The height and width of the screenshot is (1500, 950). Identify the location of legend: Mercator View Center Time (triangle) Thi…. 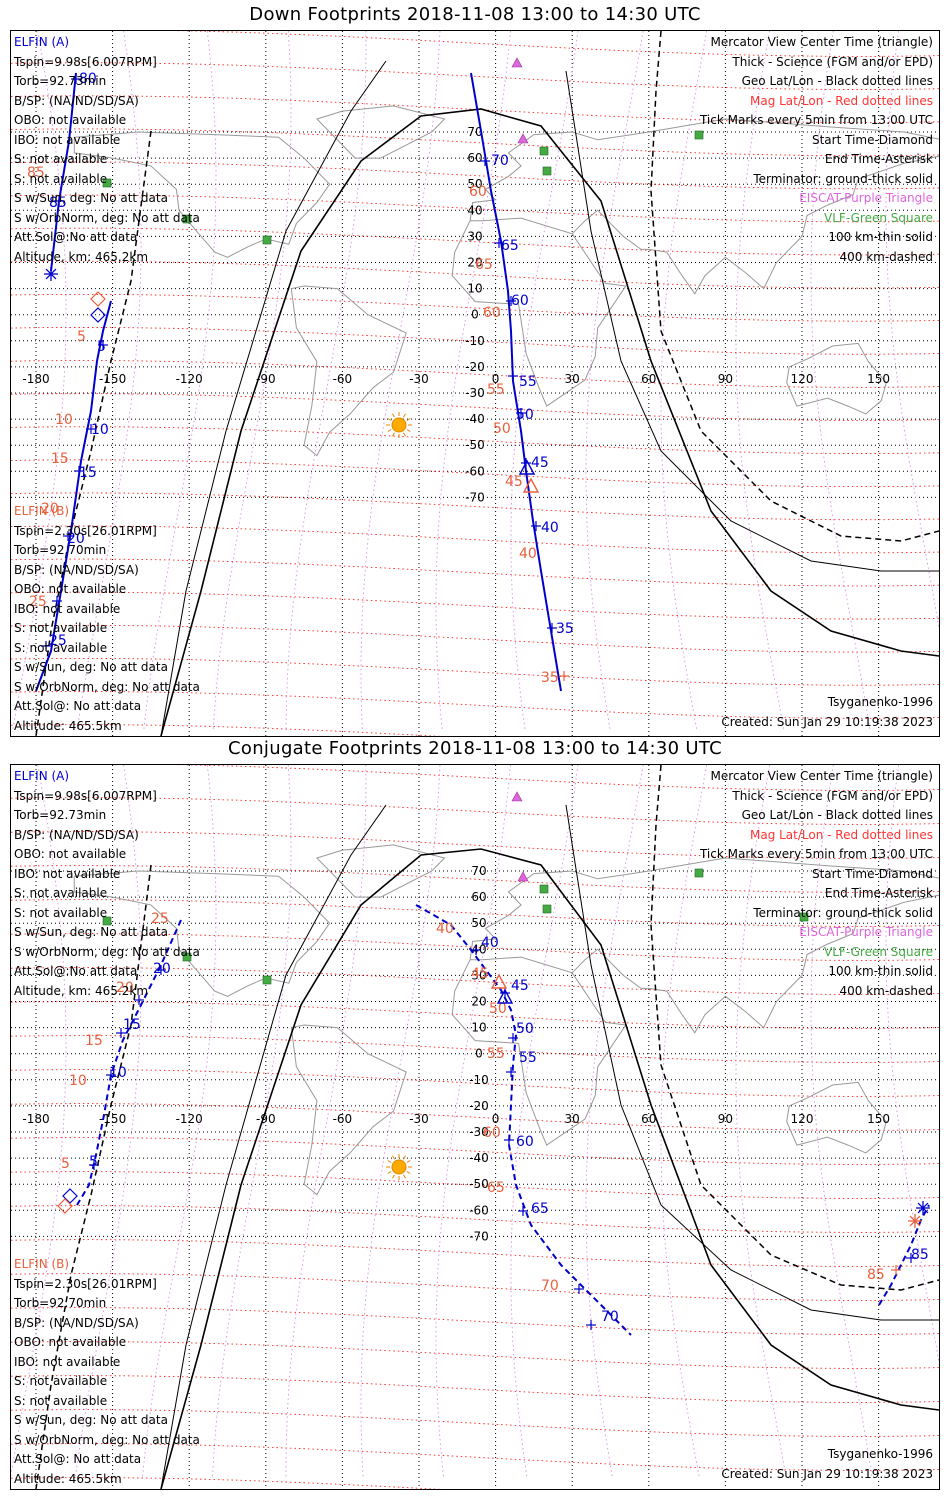
(816, 884).